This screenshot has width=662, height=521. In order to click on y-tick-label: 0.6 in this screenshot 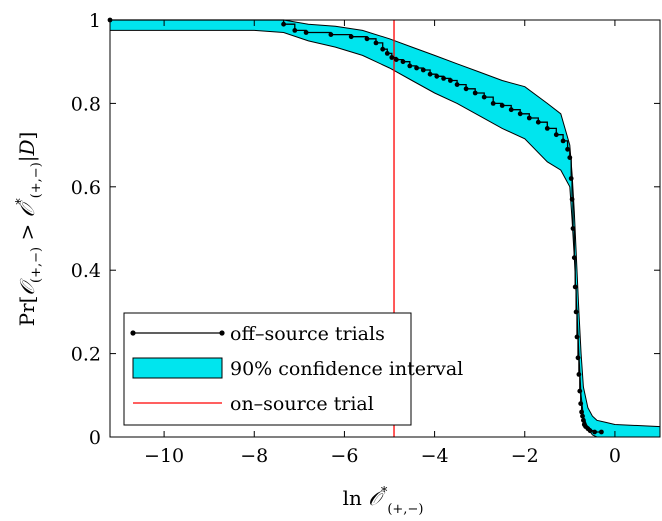, I will do `click(86, 188)`.